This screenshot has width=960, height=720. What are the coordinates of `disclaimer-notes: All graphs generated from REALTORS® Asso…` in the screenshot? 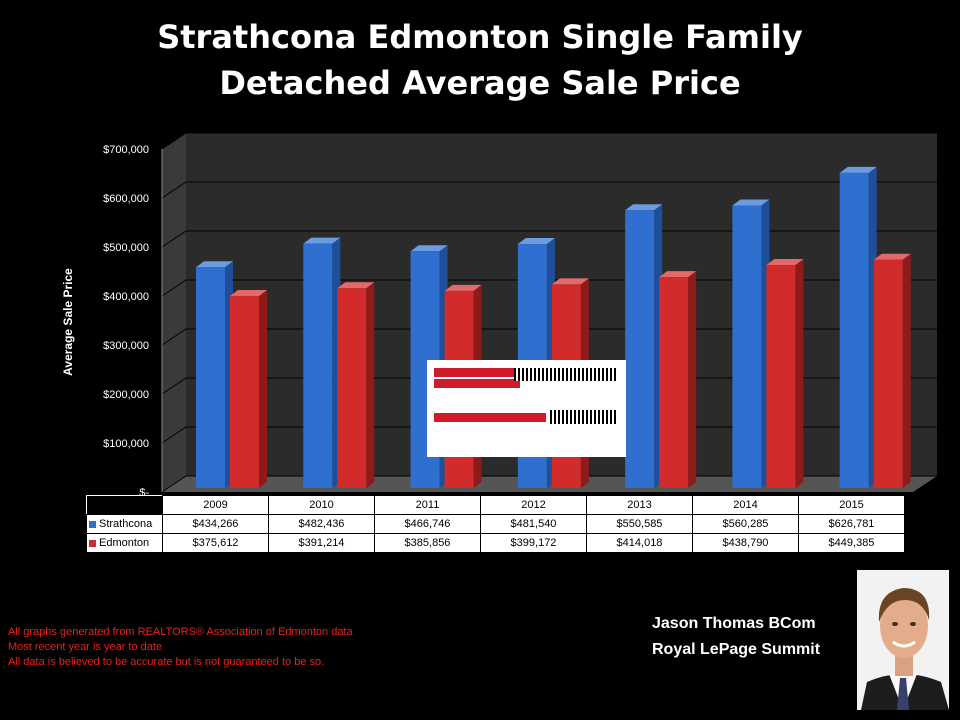 It's located at (180, 647).